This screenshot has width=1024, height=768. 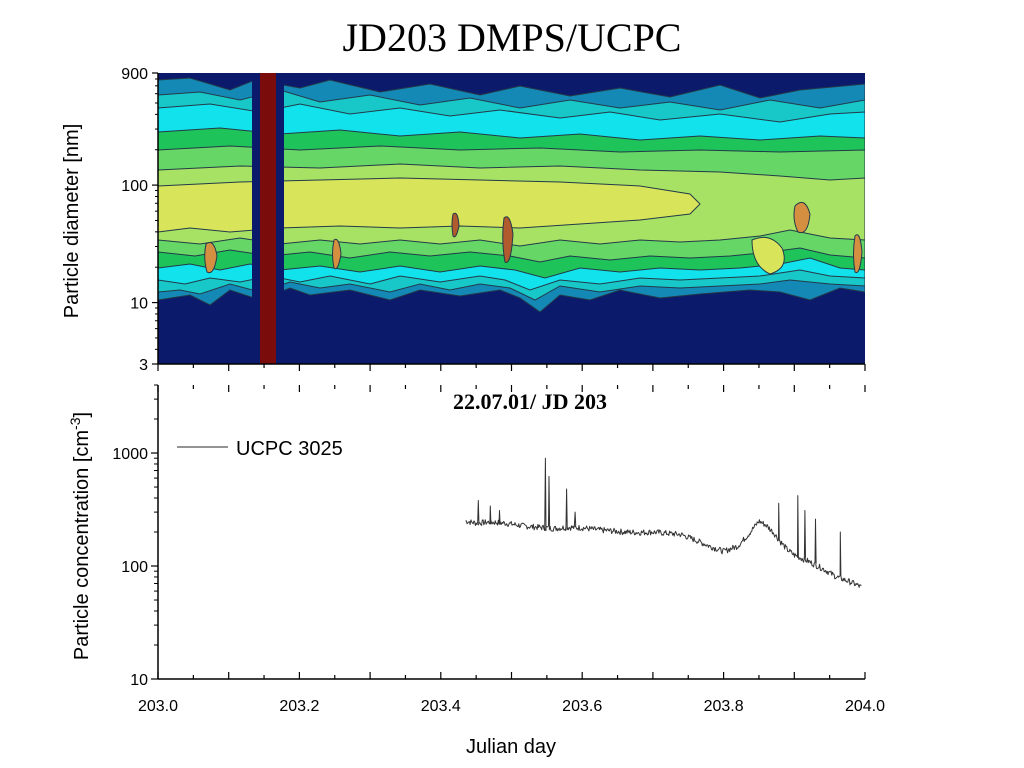 I want to click on concentration-y-tick-label: 100, so click(x=134, y=567).